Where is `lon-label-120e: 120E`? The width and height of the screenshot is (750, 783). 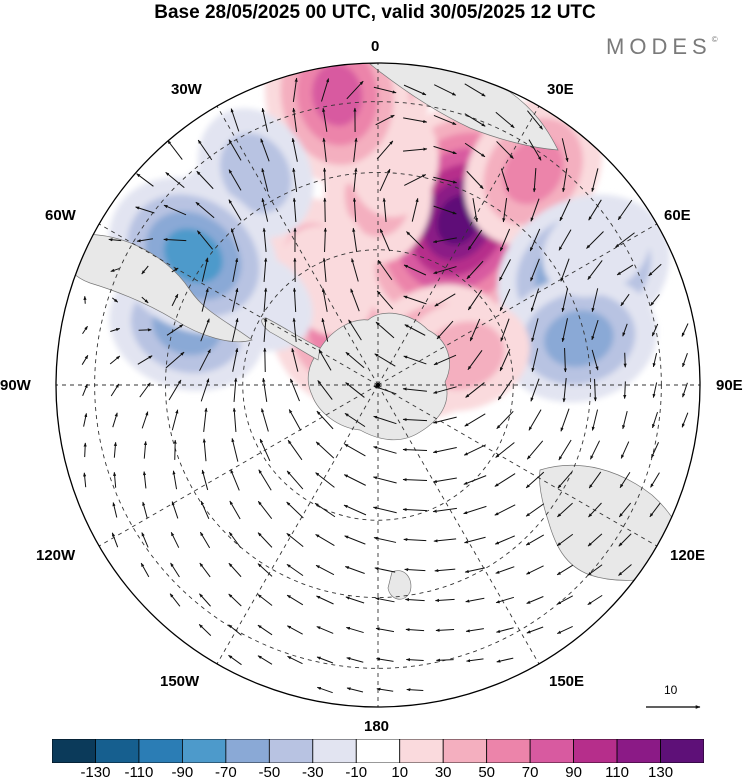 lon-label-120e: 120E is located at coordinates (688, 555).